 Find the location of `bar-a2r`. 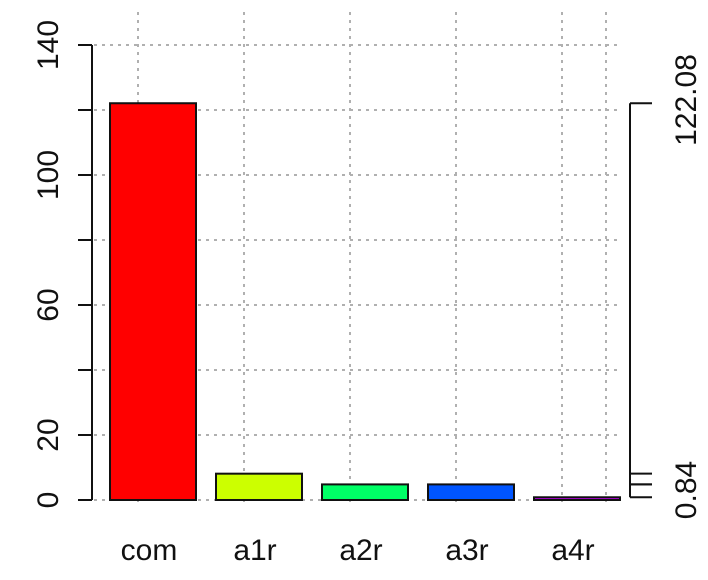

bar-a2r is located at coordinates (365, 492).